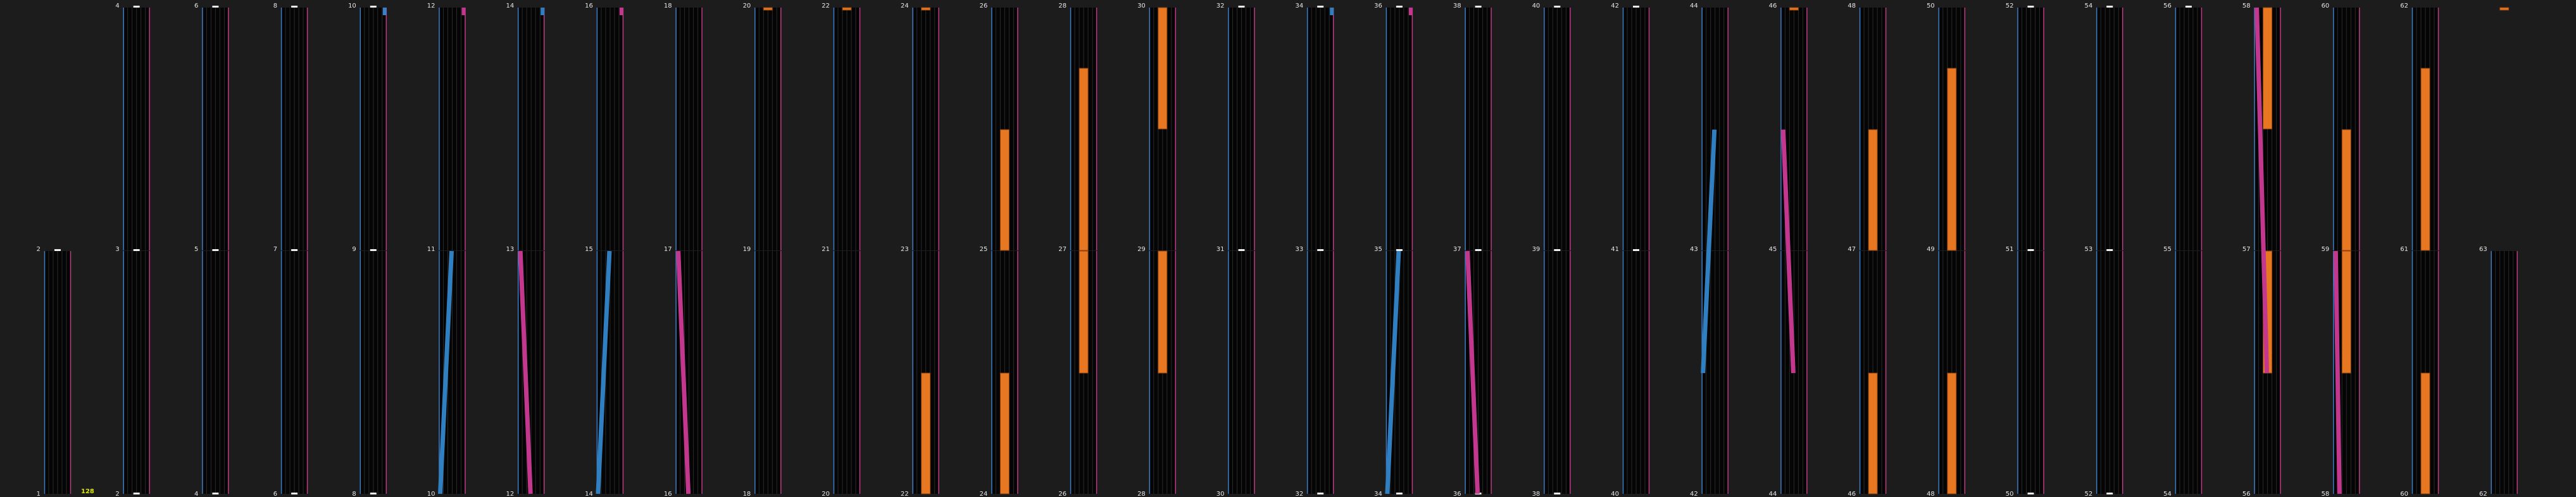  Describe the element at coordinates (117, 494) in the screenshot. I see `frame-label: 2` at that location.